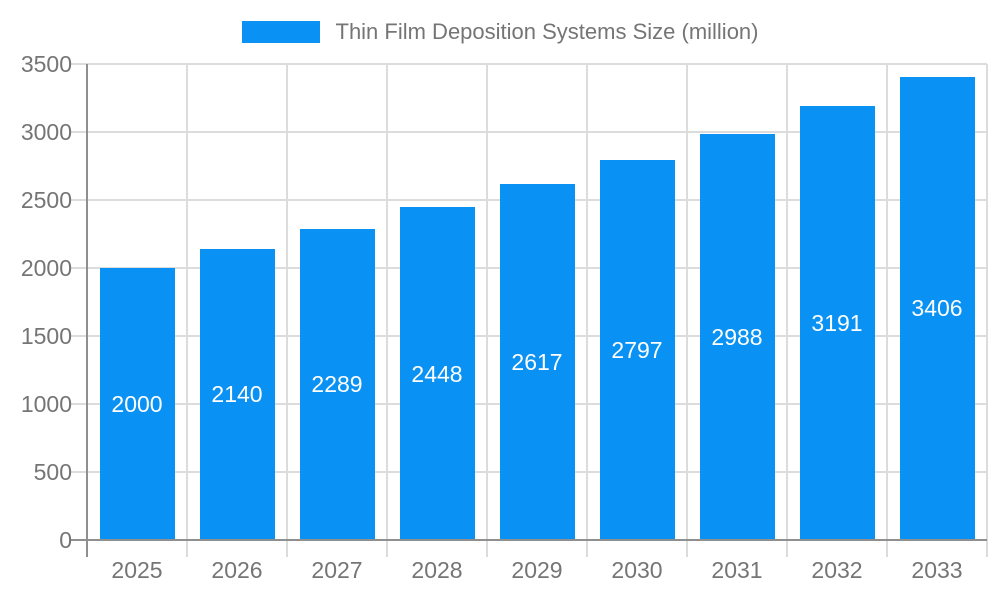  Describe the element at coordinates (46, 404) in the screenshot. I see `y-axis-tick-label: 1000` at that location.